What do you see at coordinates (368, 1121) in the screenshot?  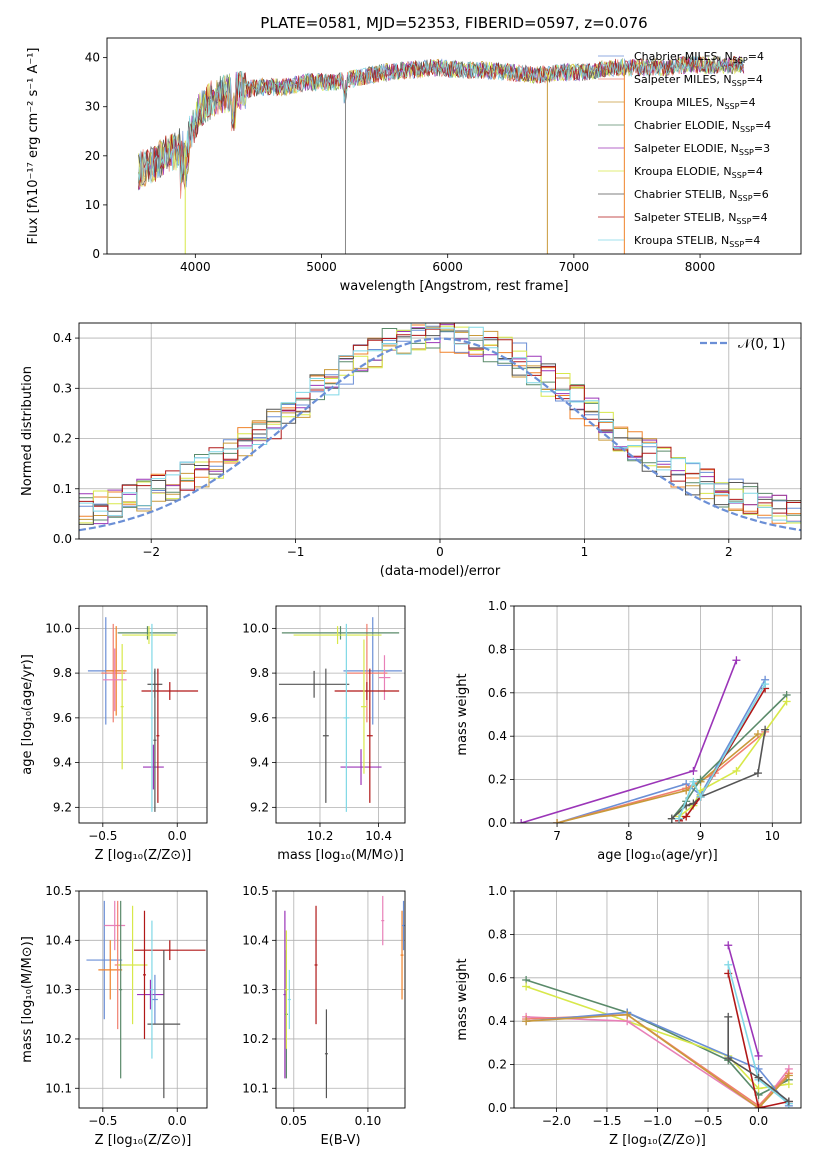 I see `x-tick-label: 0.10` at bounding box center [368, 1121].